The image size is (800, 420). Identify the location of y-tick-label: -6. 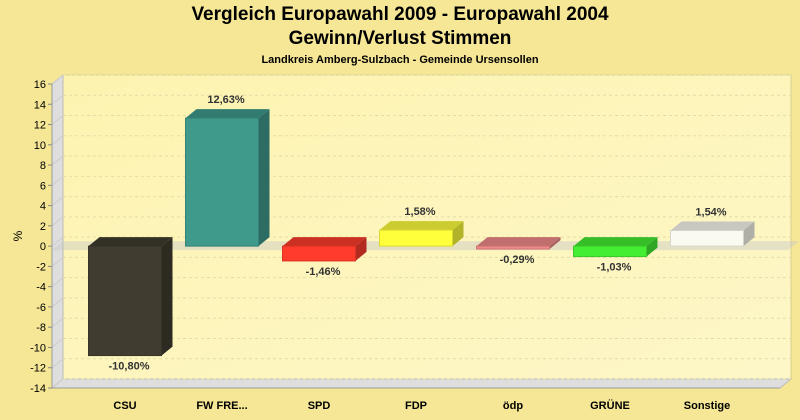
(41, 308).